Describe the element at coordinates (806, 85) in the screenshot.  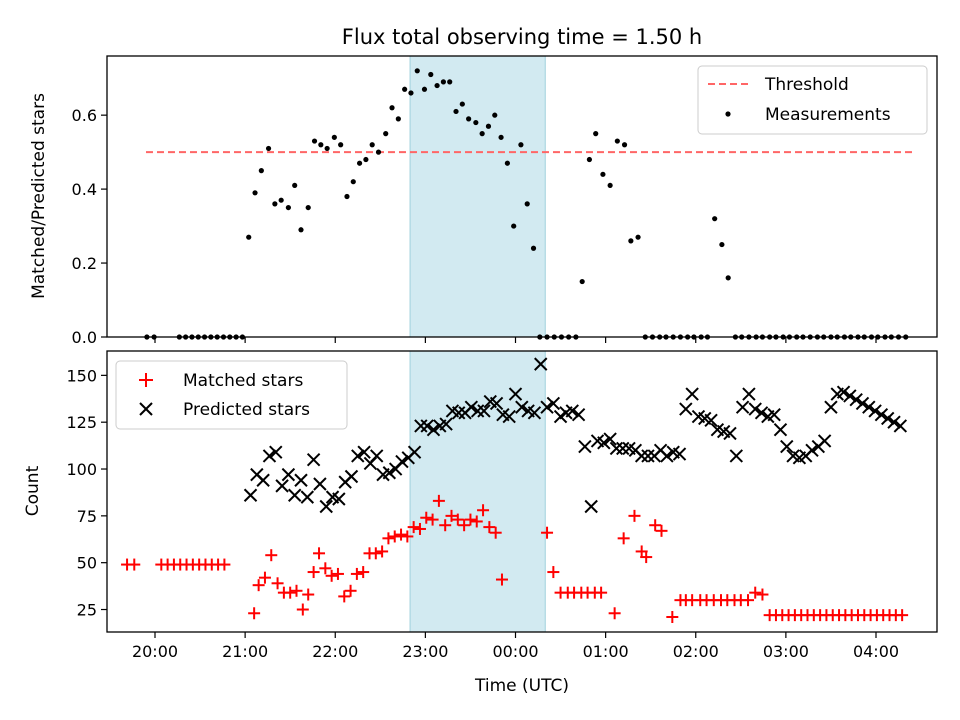
I see `legend-threshold-label: Threshold` at that location.